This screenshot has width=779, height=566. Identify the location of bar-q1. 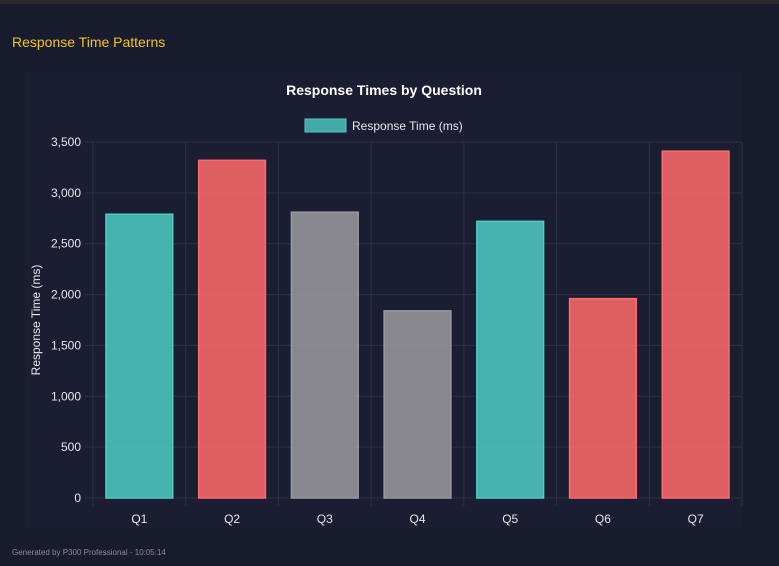
(139, 356).